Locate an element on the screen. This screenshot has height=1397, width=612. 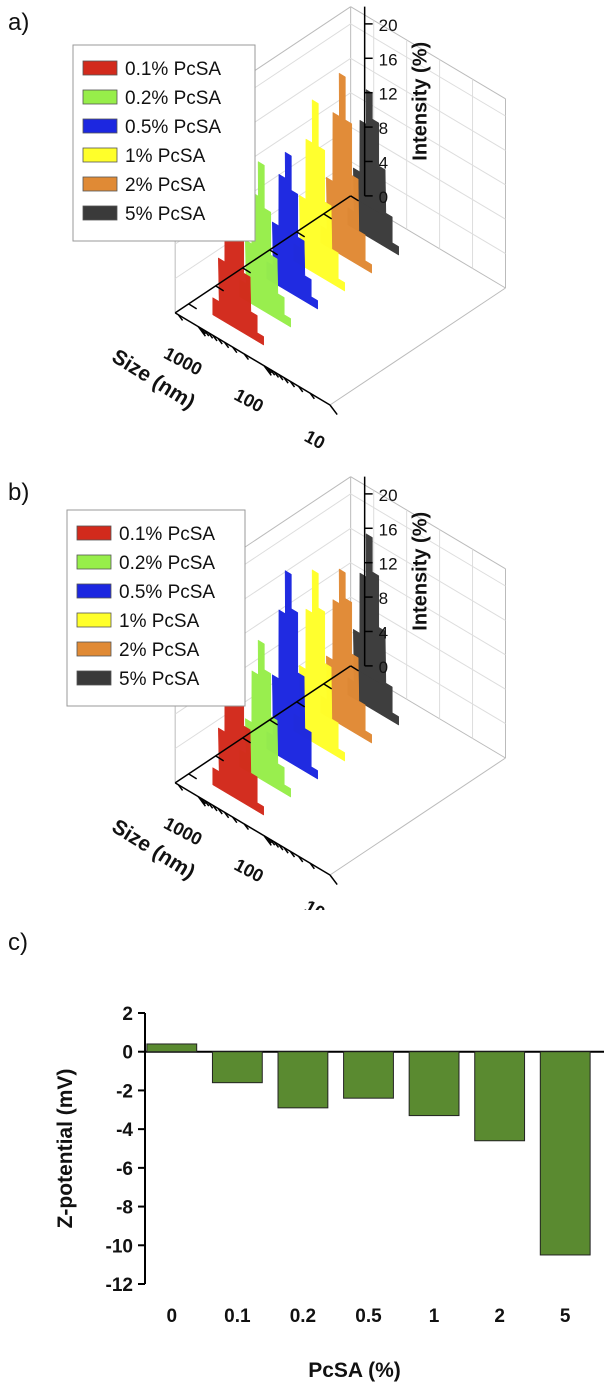
panel-label-c: c) is located at coordinates (18, 942).